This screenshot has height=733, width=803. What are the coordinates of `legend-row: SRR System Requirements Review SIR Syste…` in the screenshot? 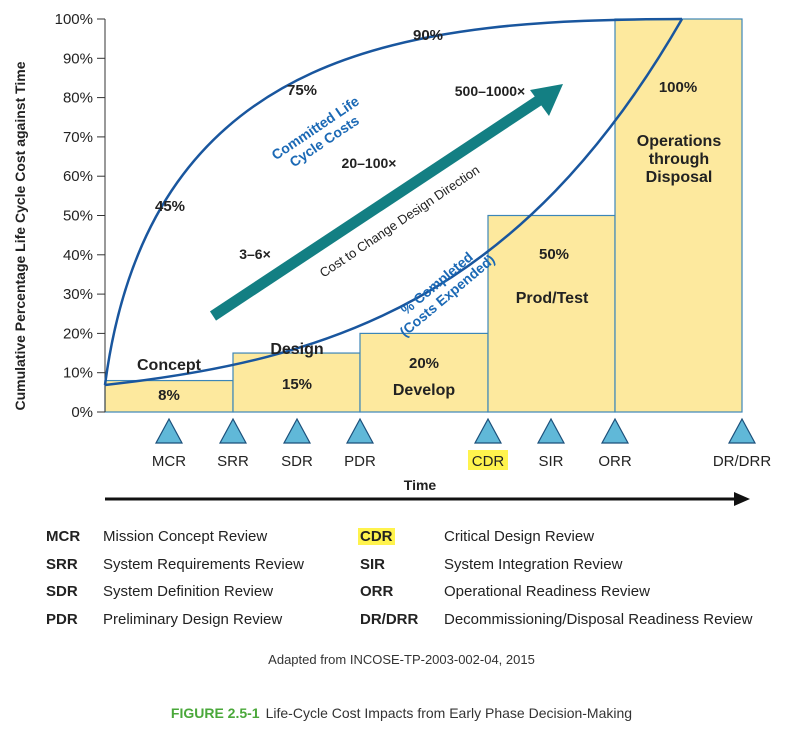 It's located at (421, 570).